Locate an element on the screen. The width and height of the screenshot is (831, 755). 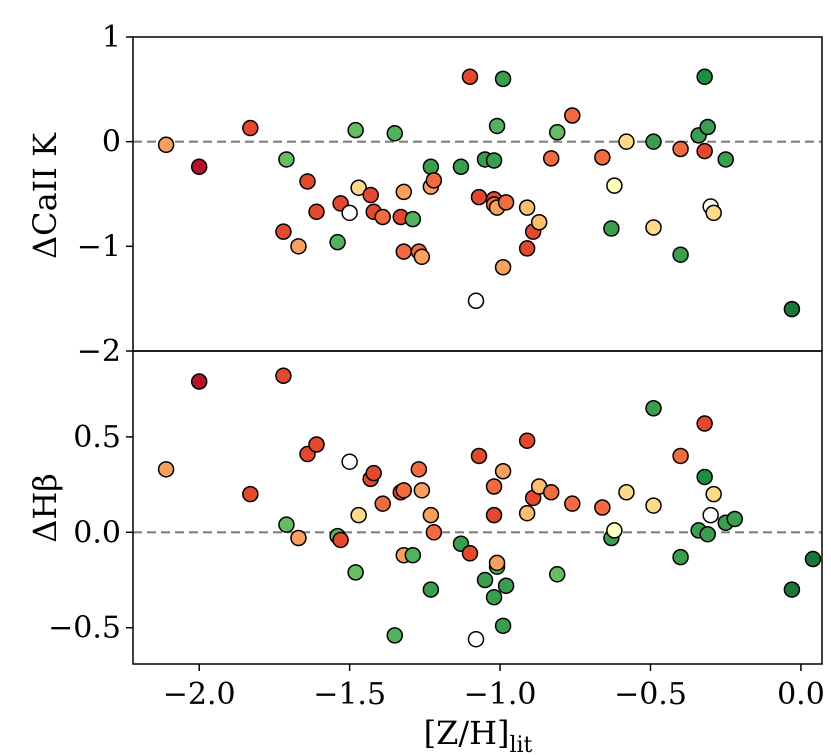
xtick-label-1: −1.5 is located at coordinates (349, 694).